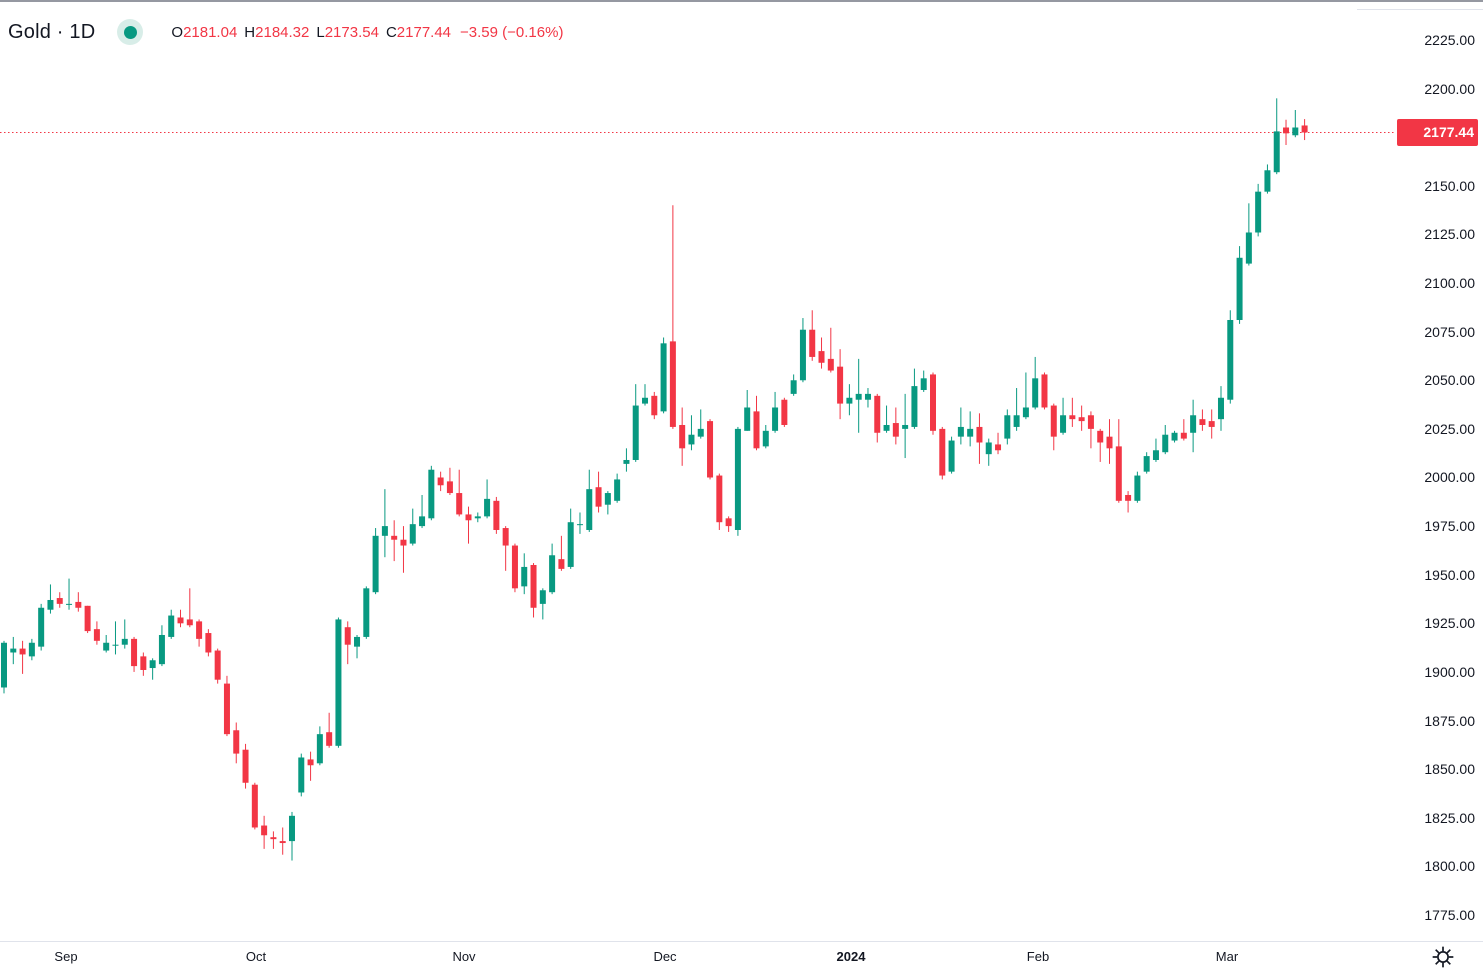 The image size is (1483, 977). Describe the element at coordinates (1449, 671) in the screenshot. I see `price-axis-label: 1900.00` at that location.